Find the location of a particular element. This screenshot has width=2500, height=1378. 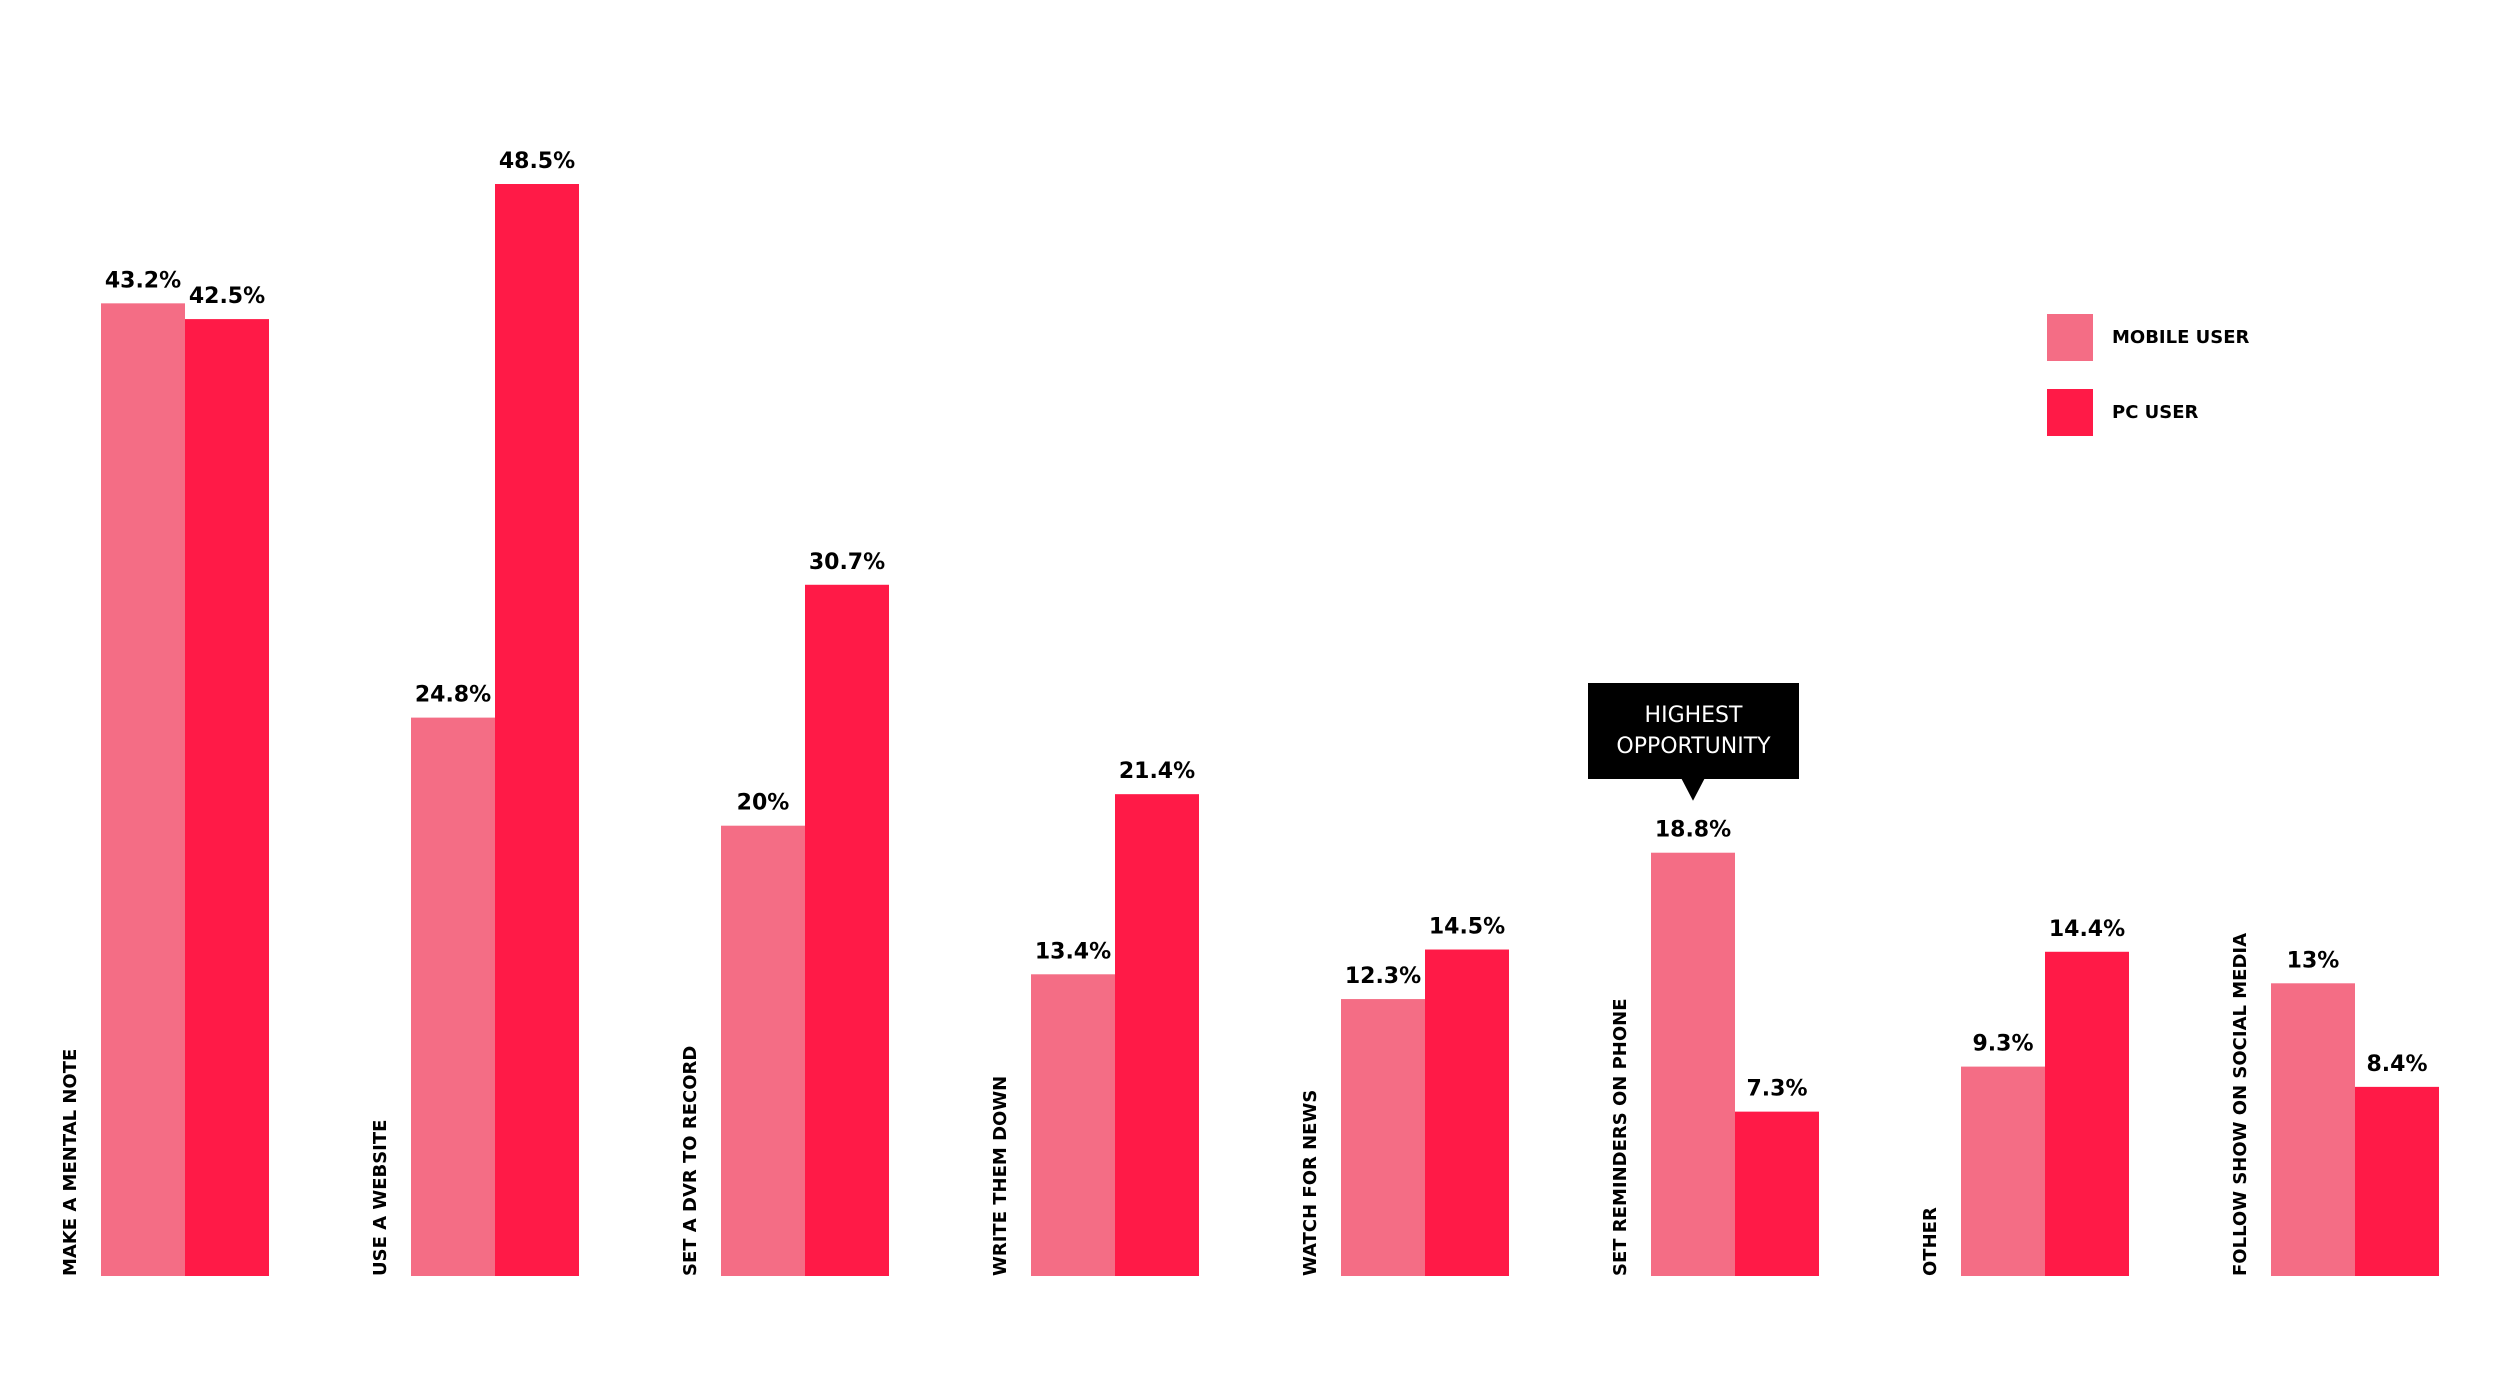

data-label: 30.7% is located at coordinates (847, 562).